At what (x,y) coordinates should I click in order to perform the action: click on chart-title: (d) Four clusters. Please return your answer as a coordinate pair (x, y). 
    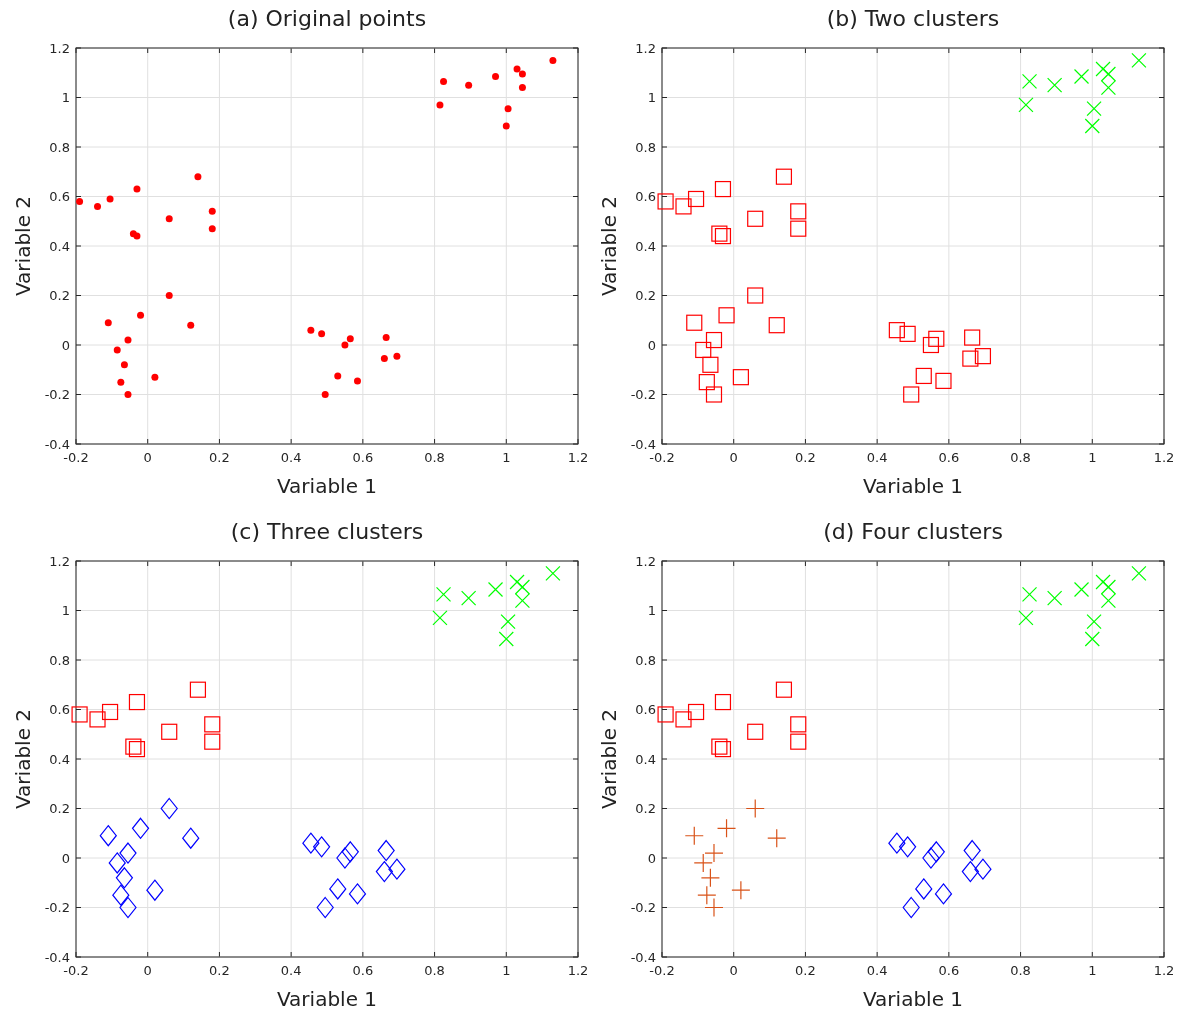
    Looking at the image, I should click on (913, 531).